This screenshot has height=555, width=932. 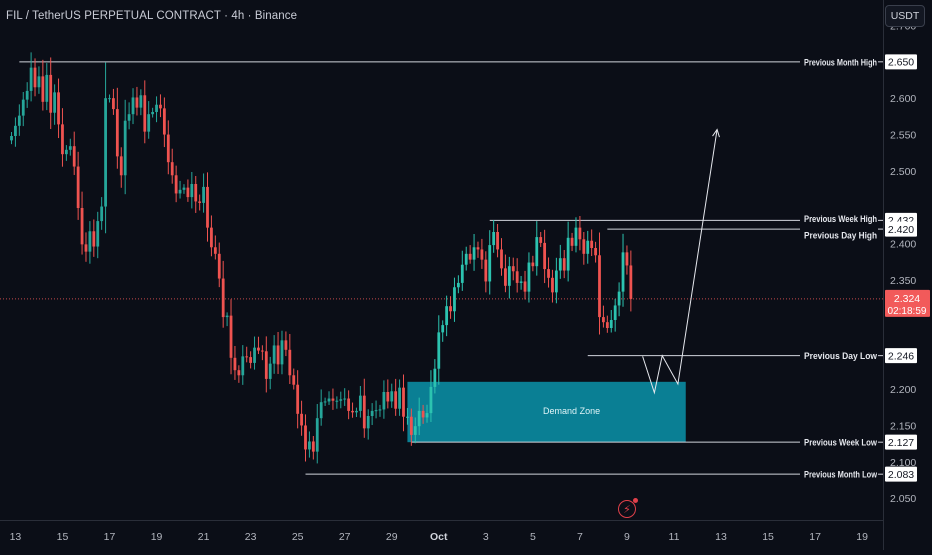 I want to click on x-tick-label: 5, so click(x=533, y=537).